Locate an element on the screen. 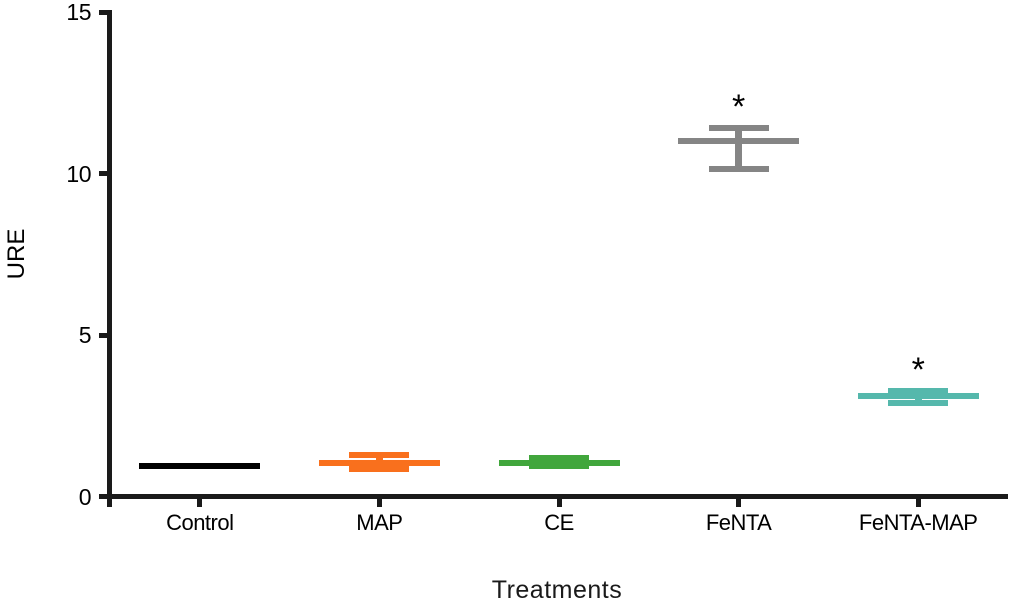  x-tick-label: FeNTA-MAP is located at coordinates (918, 522).